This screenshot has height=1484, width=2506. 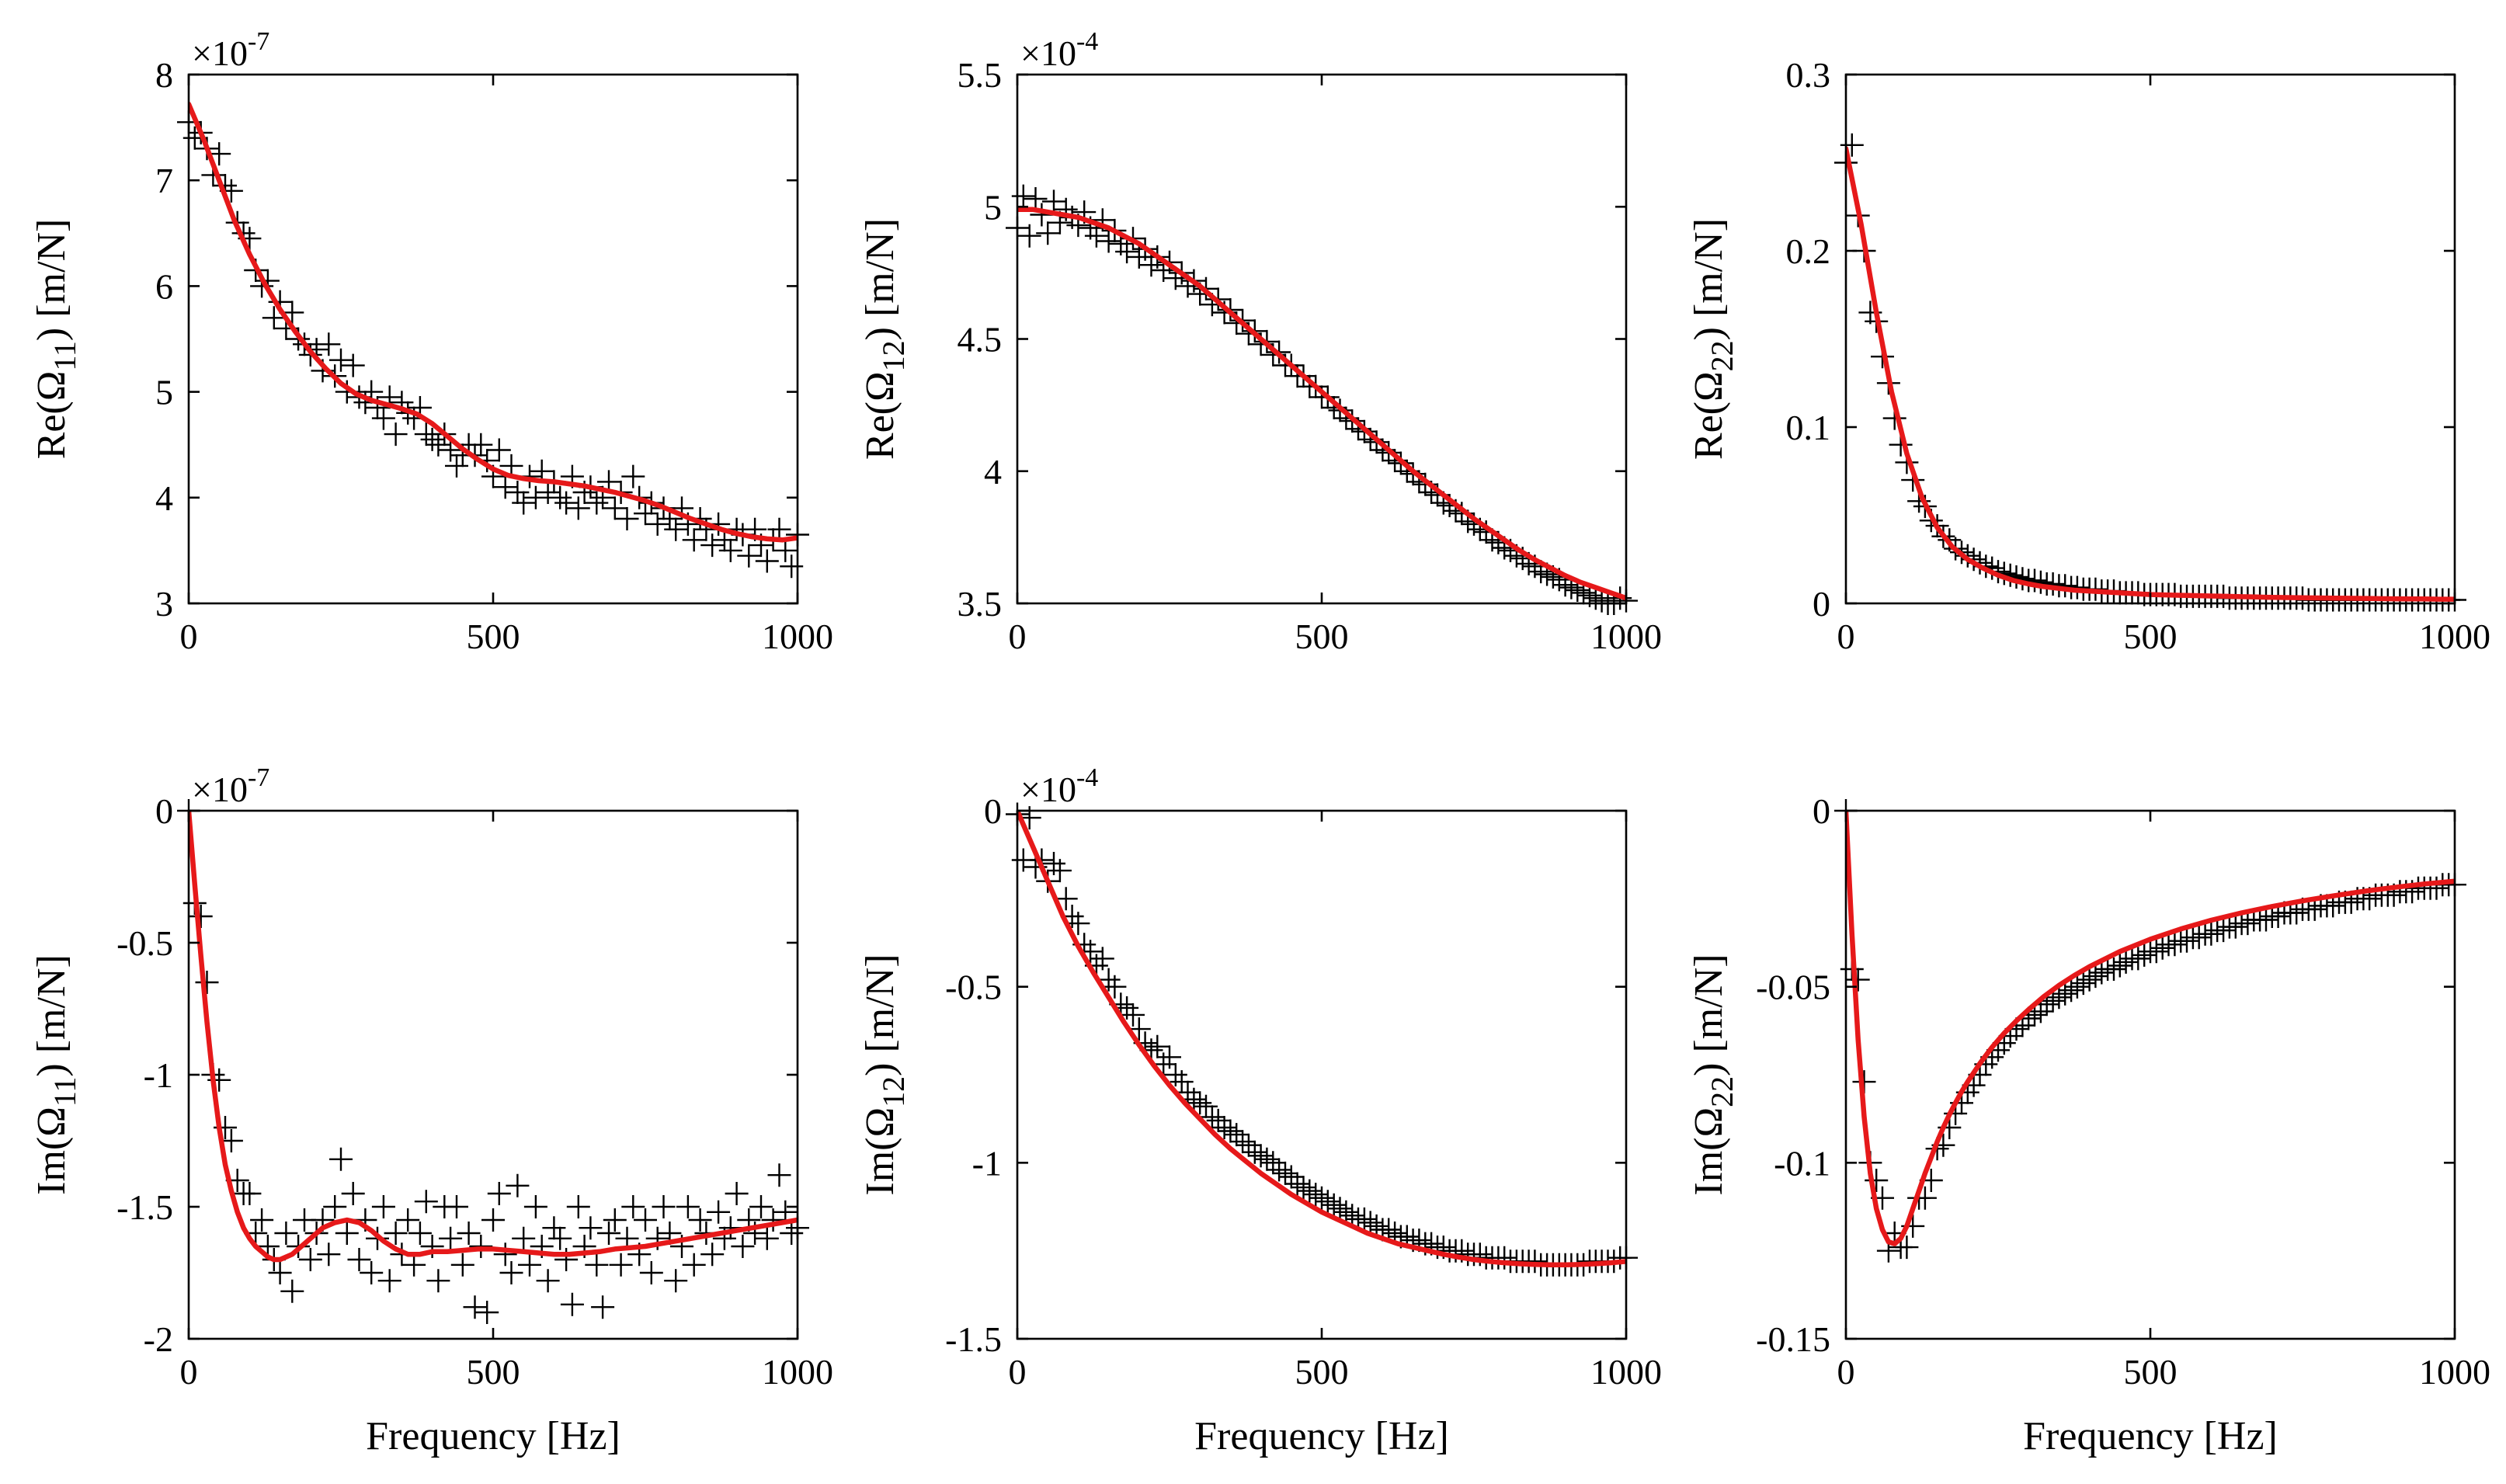 What do you see at coordinates (980, 340) in the screenshot?
I see `y-tick-label: 4.5` at bounding box center [980, 340].